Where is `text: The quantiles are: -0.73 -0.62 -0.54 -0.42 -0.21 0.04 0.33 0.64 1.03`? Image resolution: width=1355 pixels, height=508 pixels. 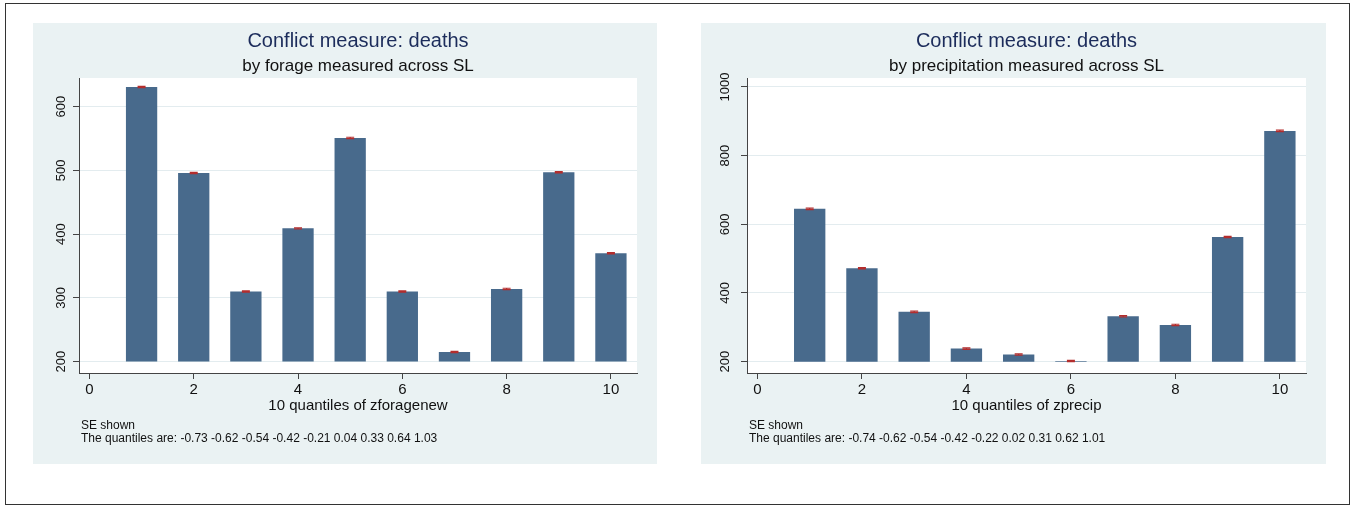
text: The quantiles are: -0.73 -0.62 -0.54 -0.42 -0.21 0.04 0.33 0.64 1.03 is located at coordinates (259, 437).